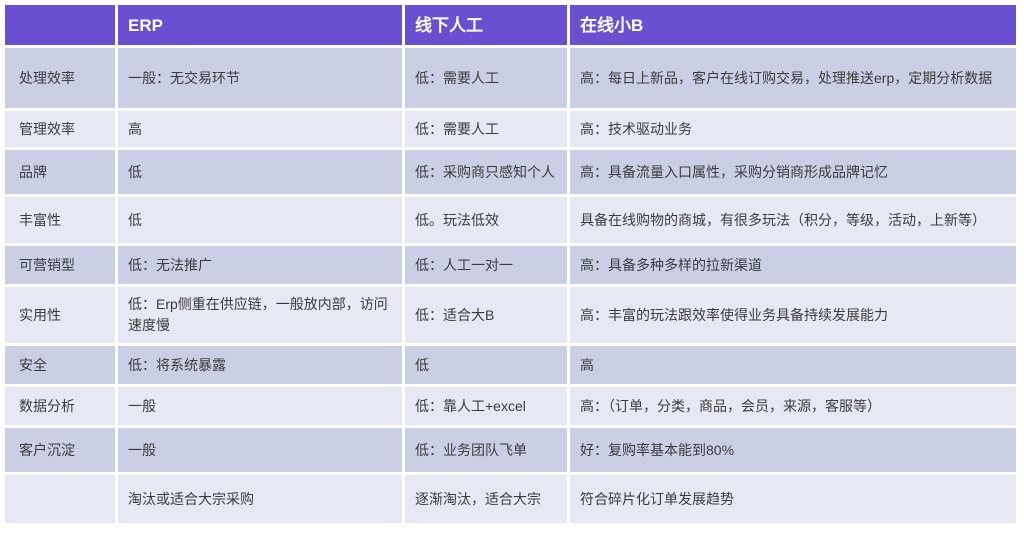 This screenshot has width=1024, height=536. What do you see at coordinates (793, 172) in the screenshot?
I see `table-cell: 高：具备流量入口属性，采购分销商形成品牌记忆` at bounding box center [793, 172].